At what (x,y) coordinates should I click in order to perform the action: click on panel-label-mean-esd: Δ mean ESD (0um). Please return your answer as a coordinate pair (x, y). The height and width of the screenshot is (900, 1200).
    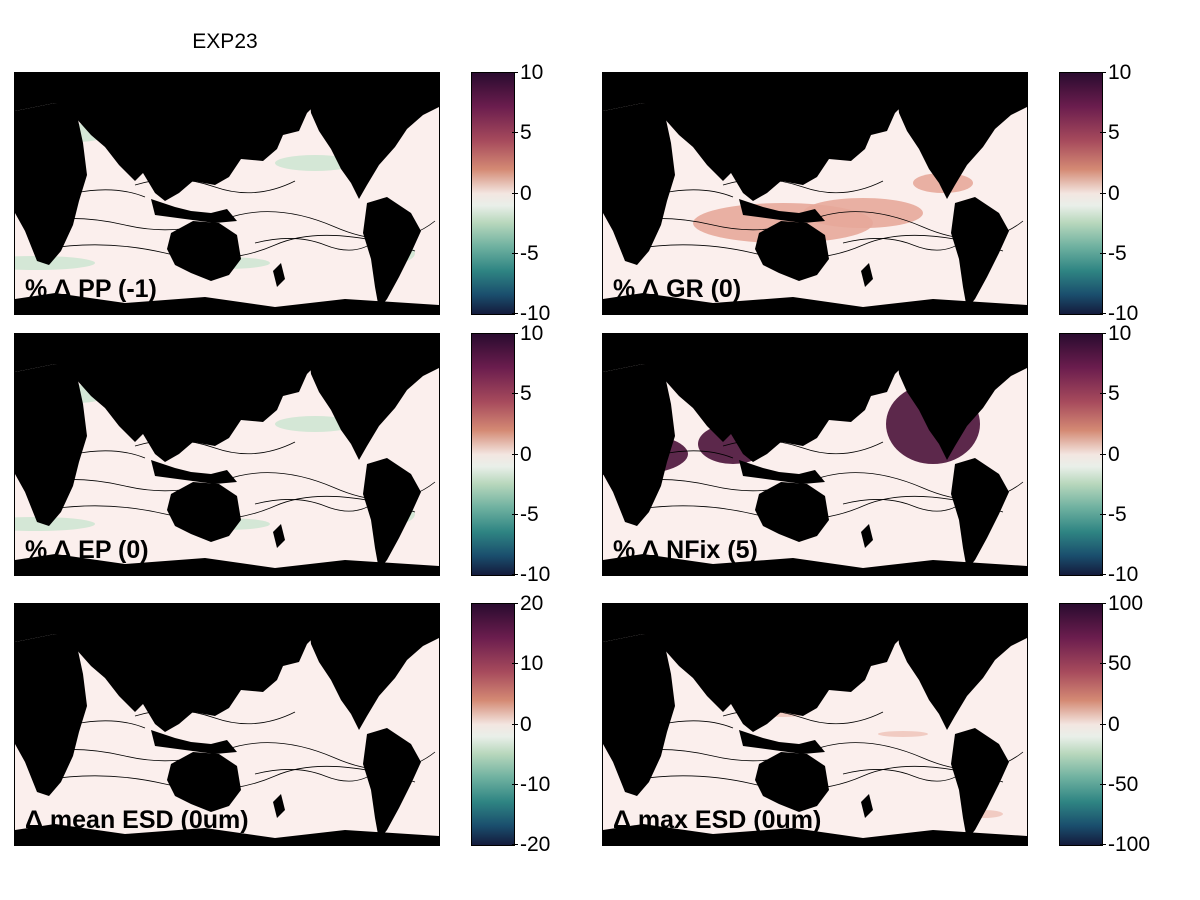
    Looking at the image, I should click on (137, 820).